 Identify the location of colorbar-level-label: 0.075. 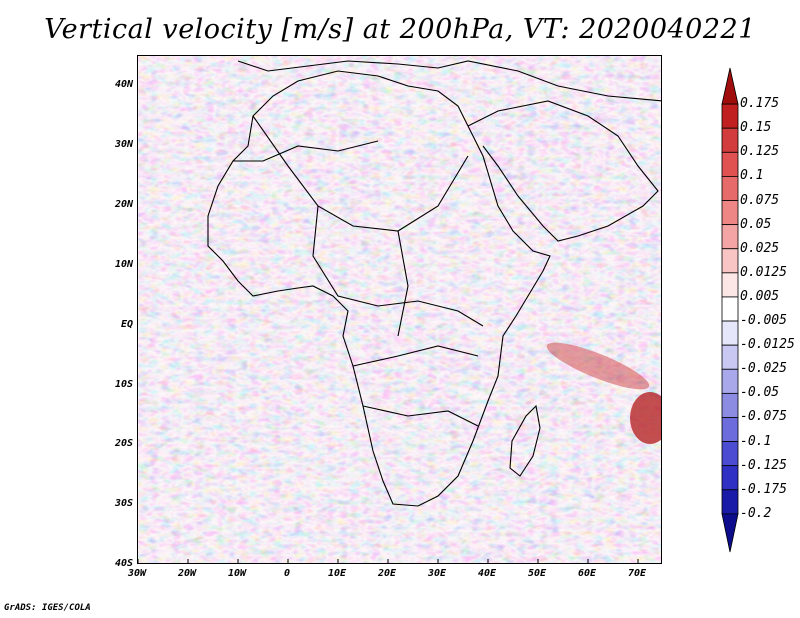
(760, 200).